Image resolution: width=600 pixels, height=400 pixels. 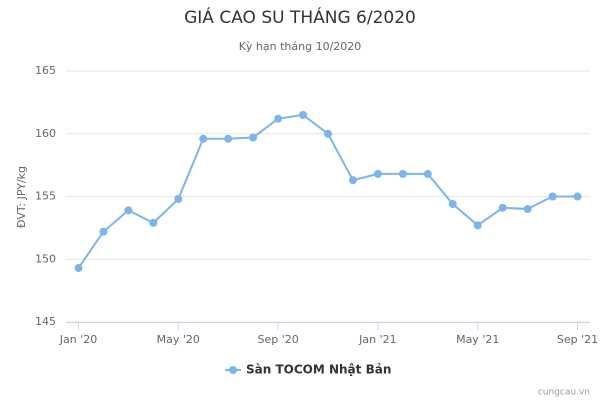 What do you see at coordinates (564, 393) in the screenshot?
I see `credit: cungcau.vn` at bounding box center [564, 393].